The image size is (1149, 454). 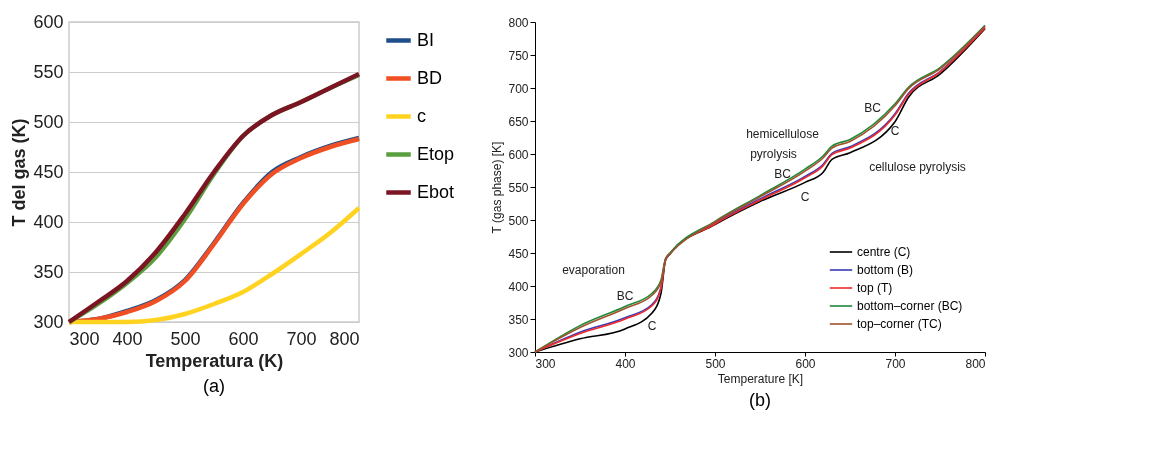 I want to click on y-axis-title: T (gas phase) [K], so click(x=497, y=187).